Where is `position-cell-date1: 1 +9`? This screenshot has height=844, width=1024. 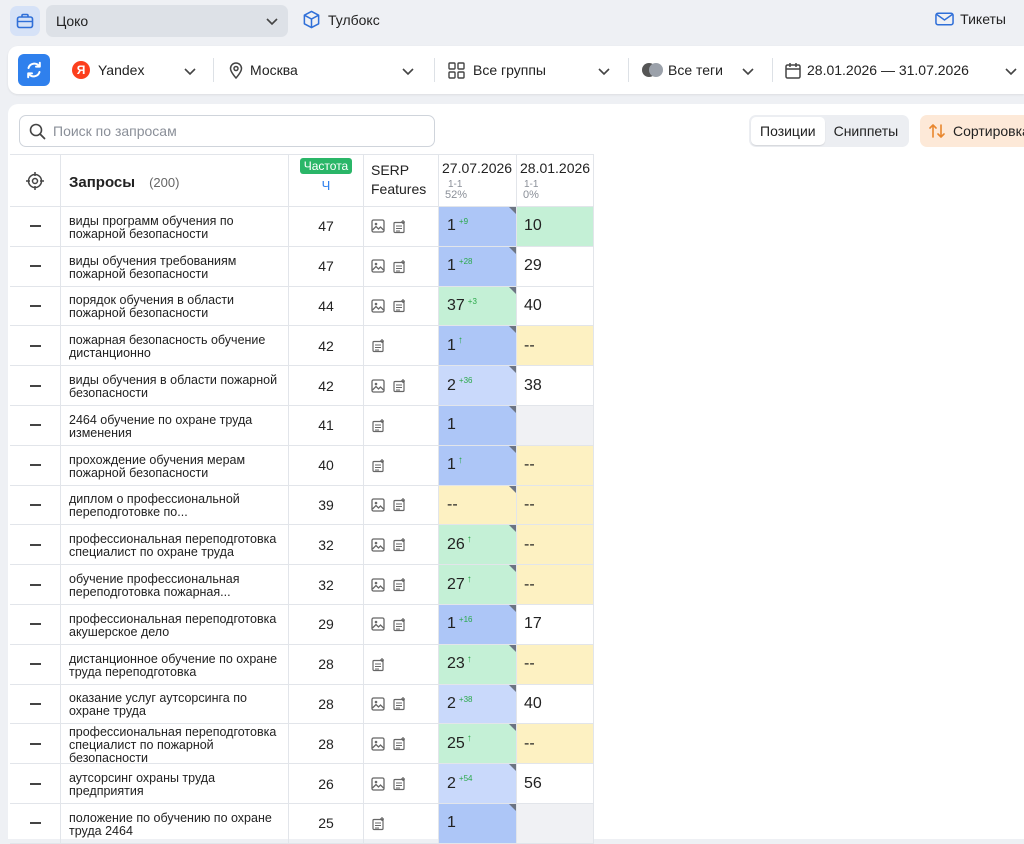 position-cell-date1: 1 +9 is located at coordinates (478, 226).